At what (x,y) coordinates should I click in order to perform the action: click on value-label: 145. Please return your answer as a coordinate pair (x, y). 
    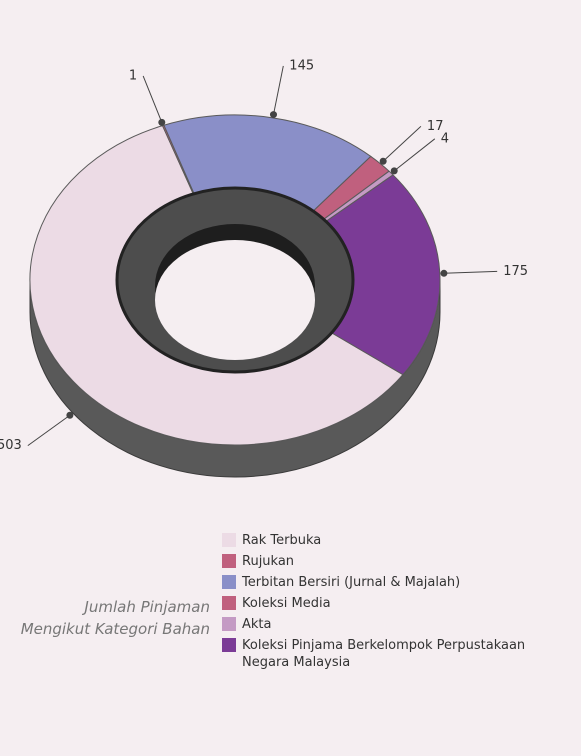
    Looking at the image, I should click on (301, 65).